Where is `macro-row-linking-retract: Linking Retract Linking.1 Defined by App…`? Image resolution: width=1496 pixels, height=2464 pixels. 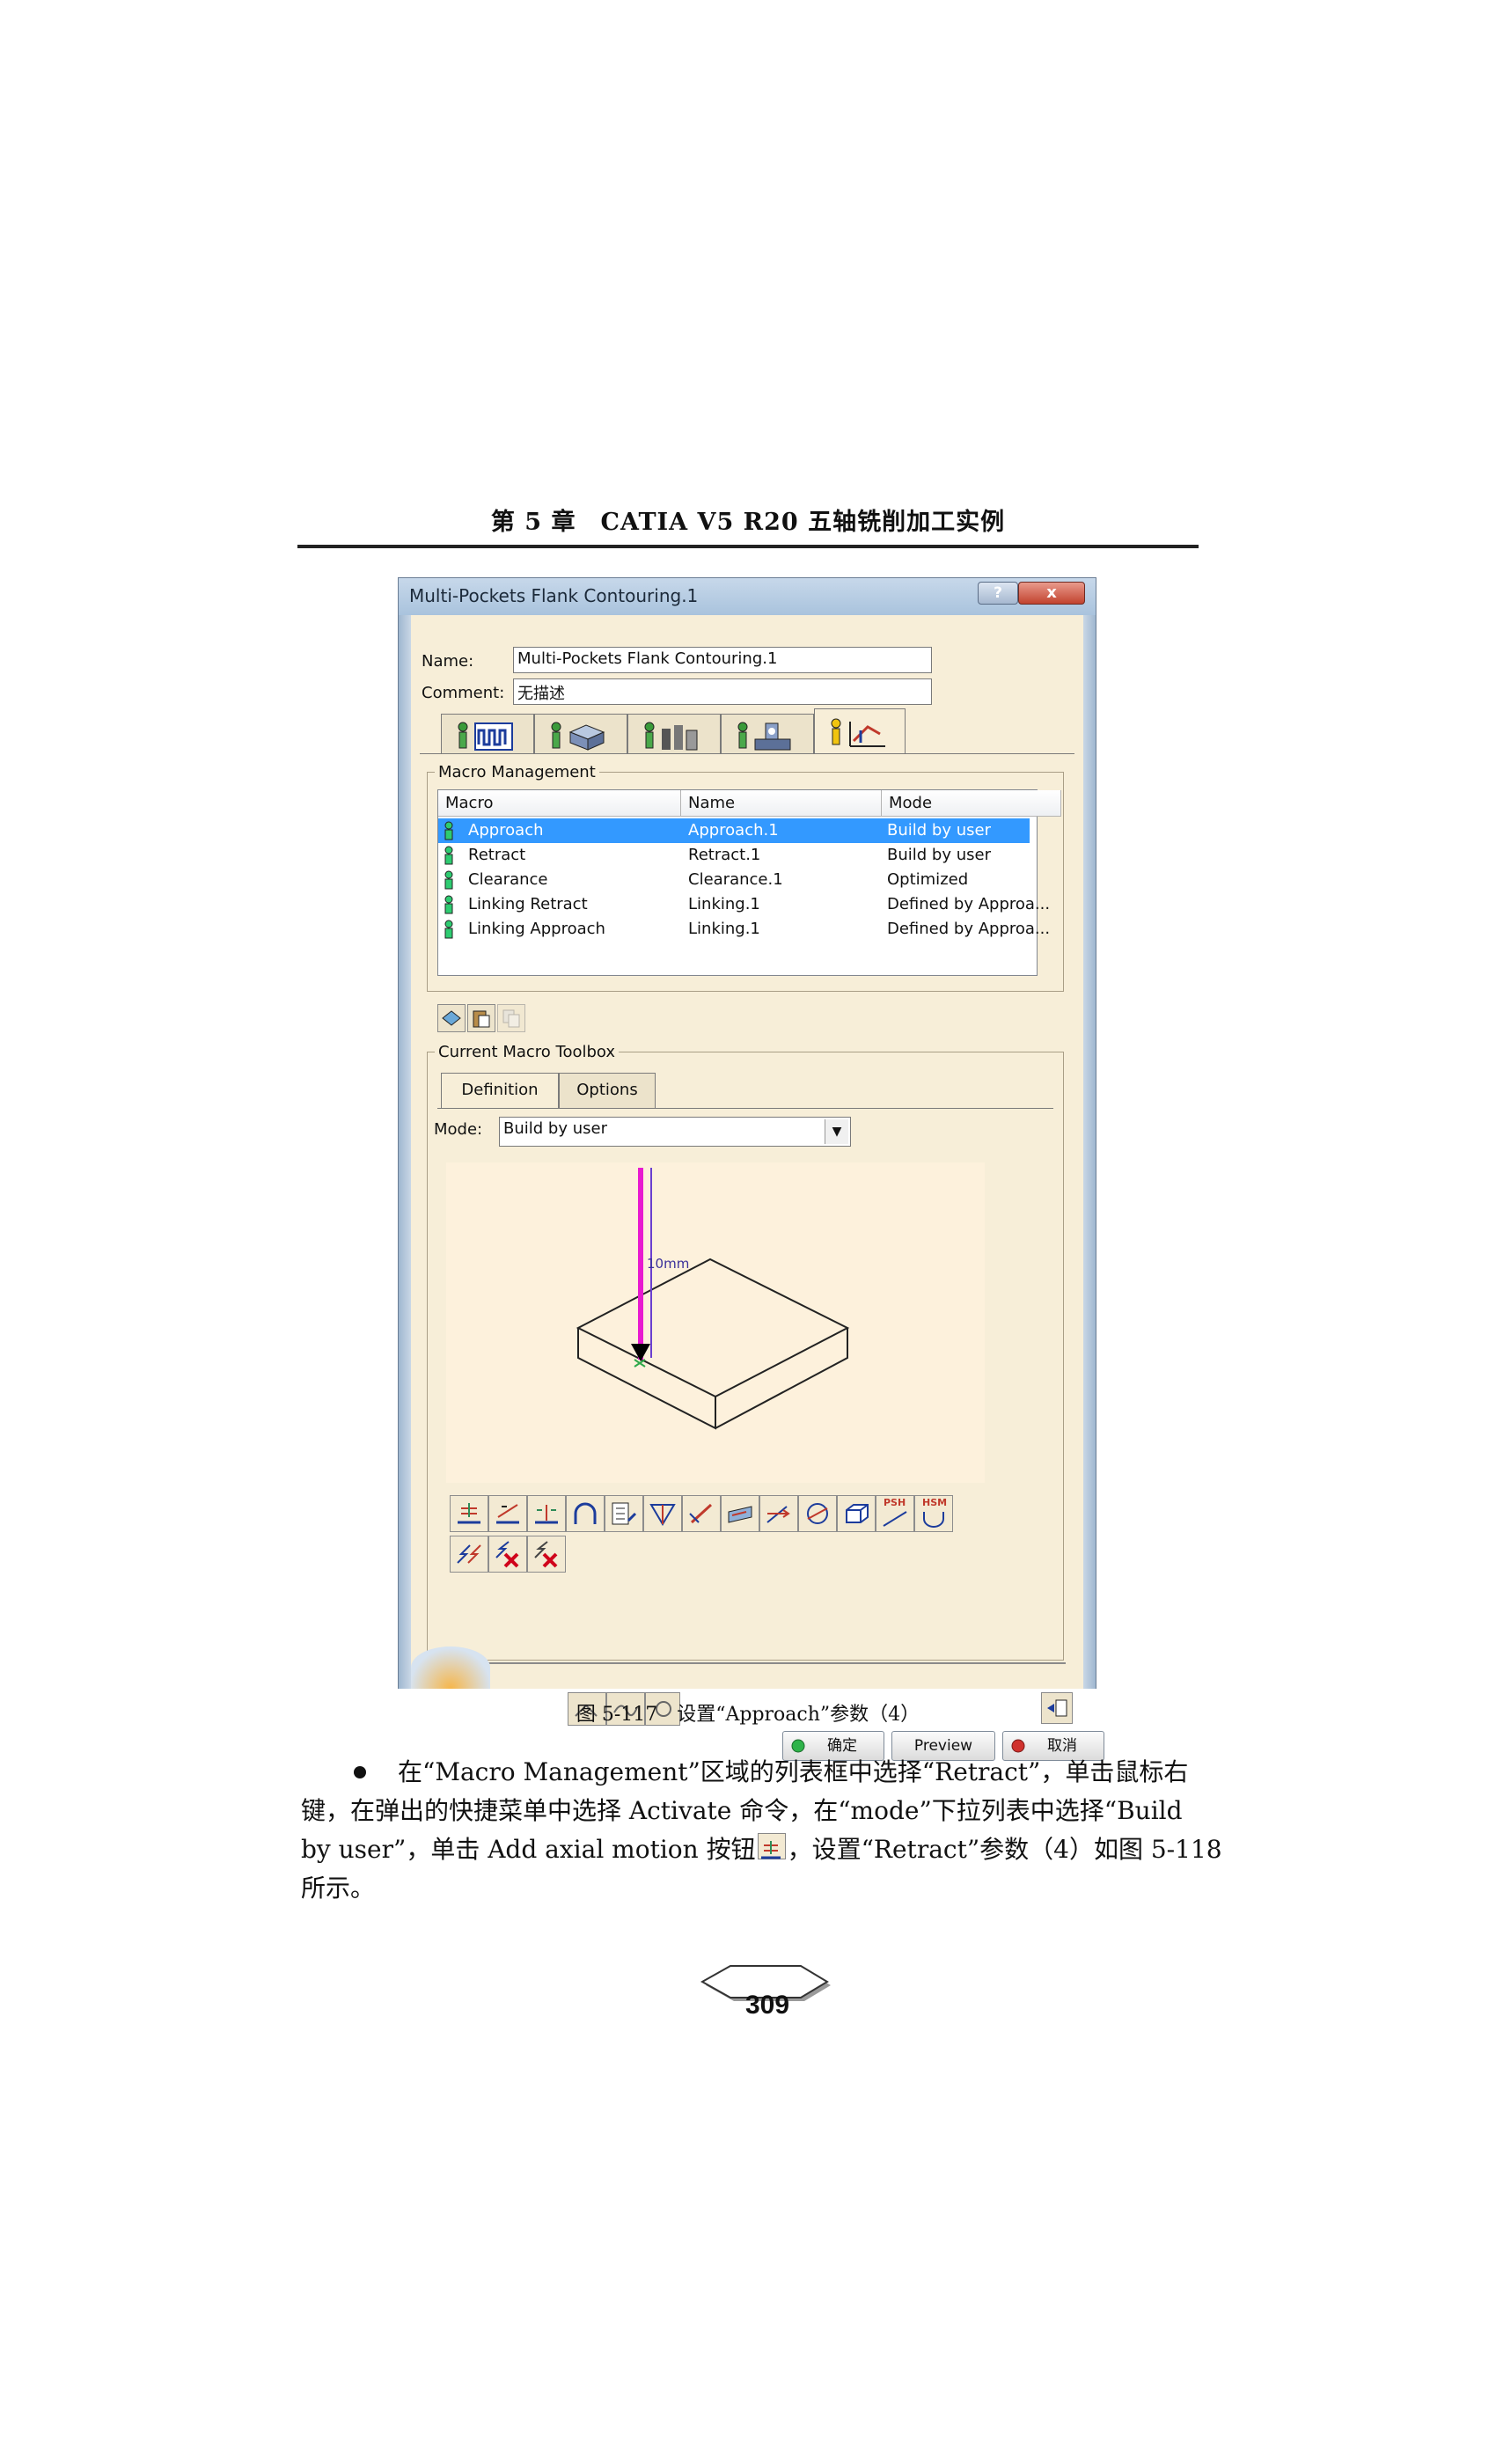 macro-row-linking-retract: Linking Retract Linking.1 Defined by App… is located at coordinates (744, 905).